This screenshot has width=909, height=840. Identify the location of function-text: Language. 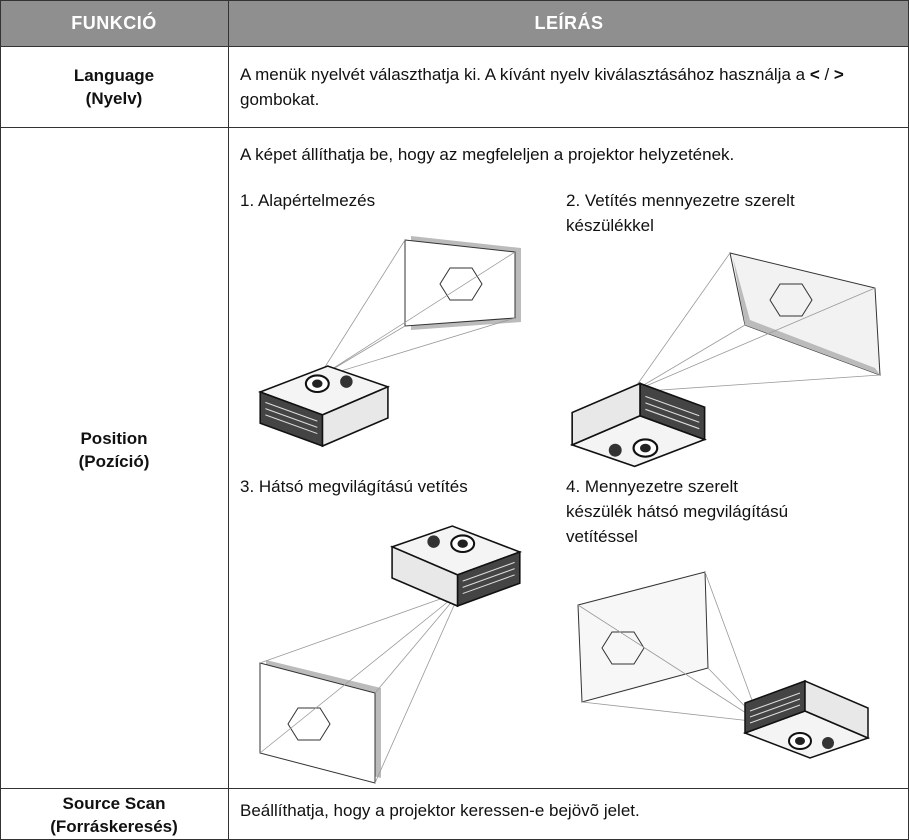
(114, 75).